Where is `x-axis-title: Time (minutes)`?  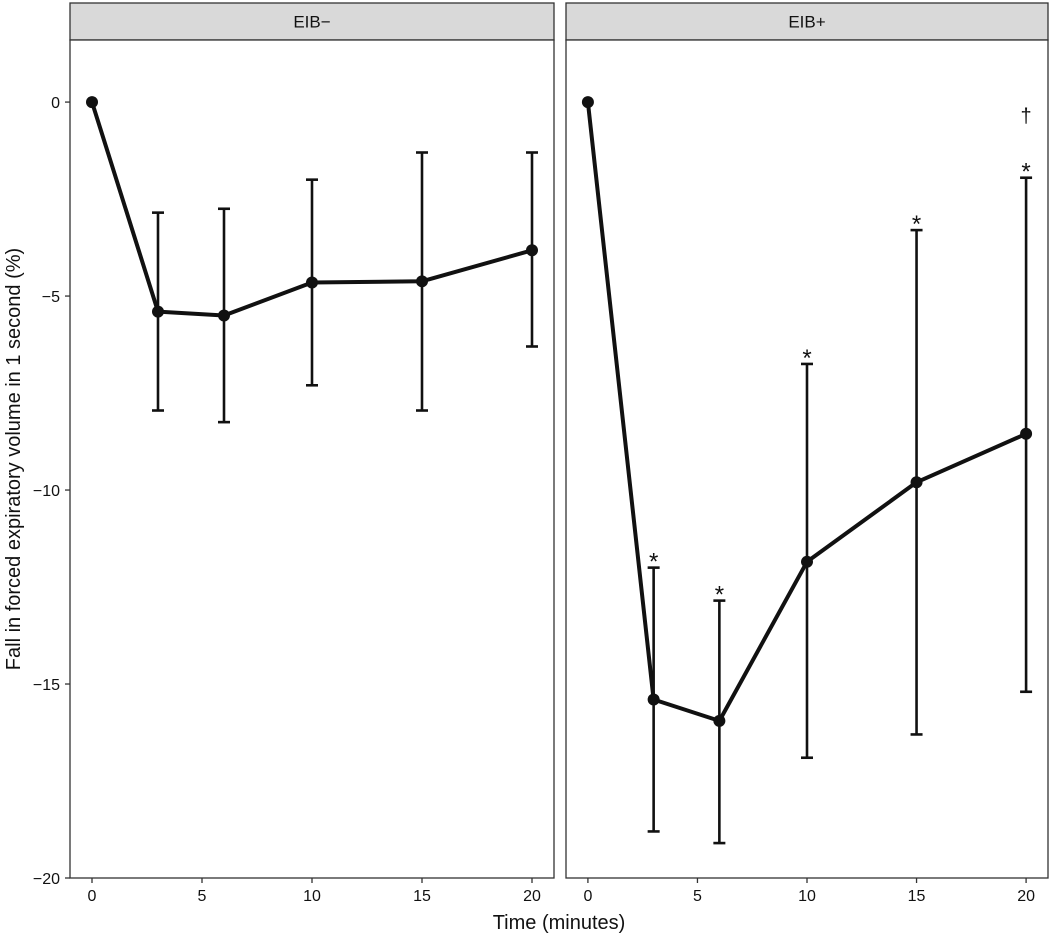 x-axis-title: Time (minutes) is located at coordinates (559, 923).